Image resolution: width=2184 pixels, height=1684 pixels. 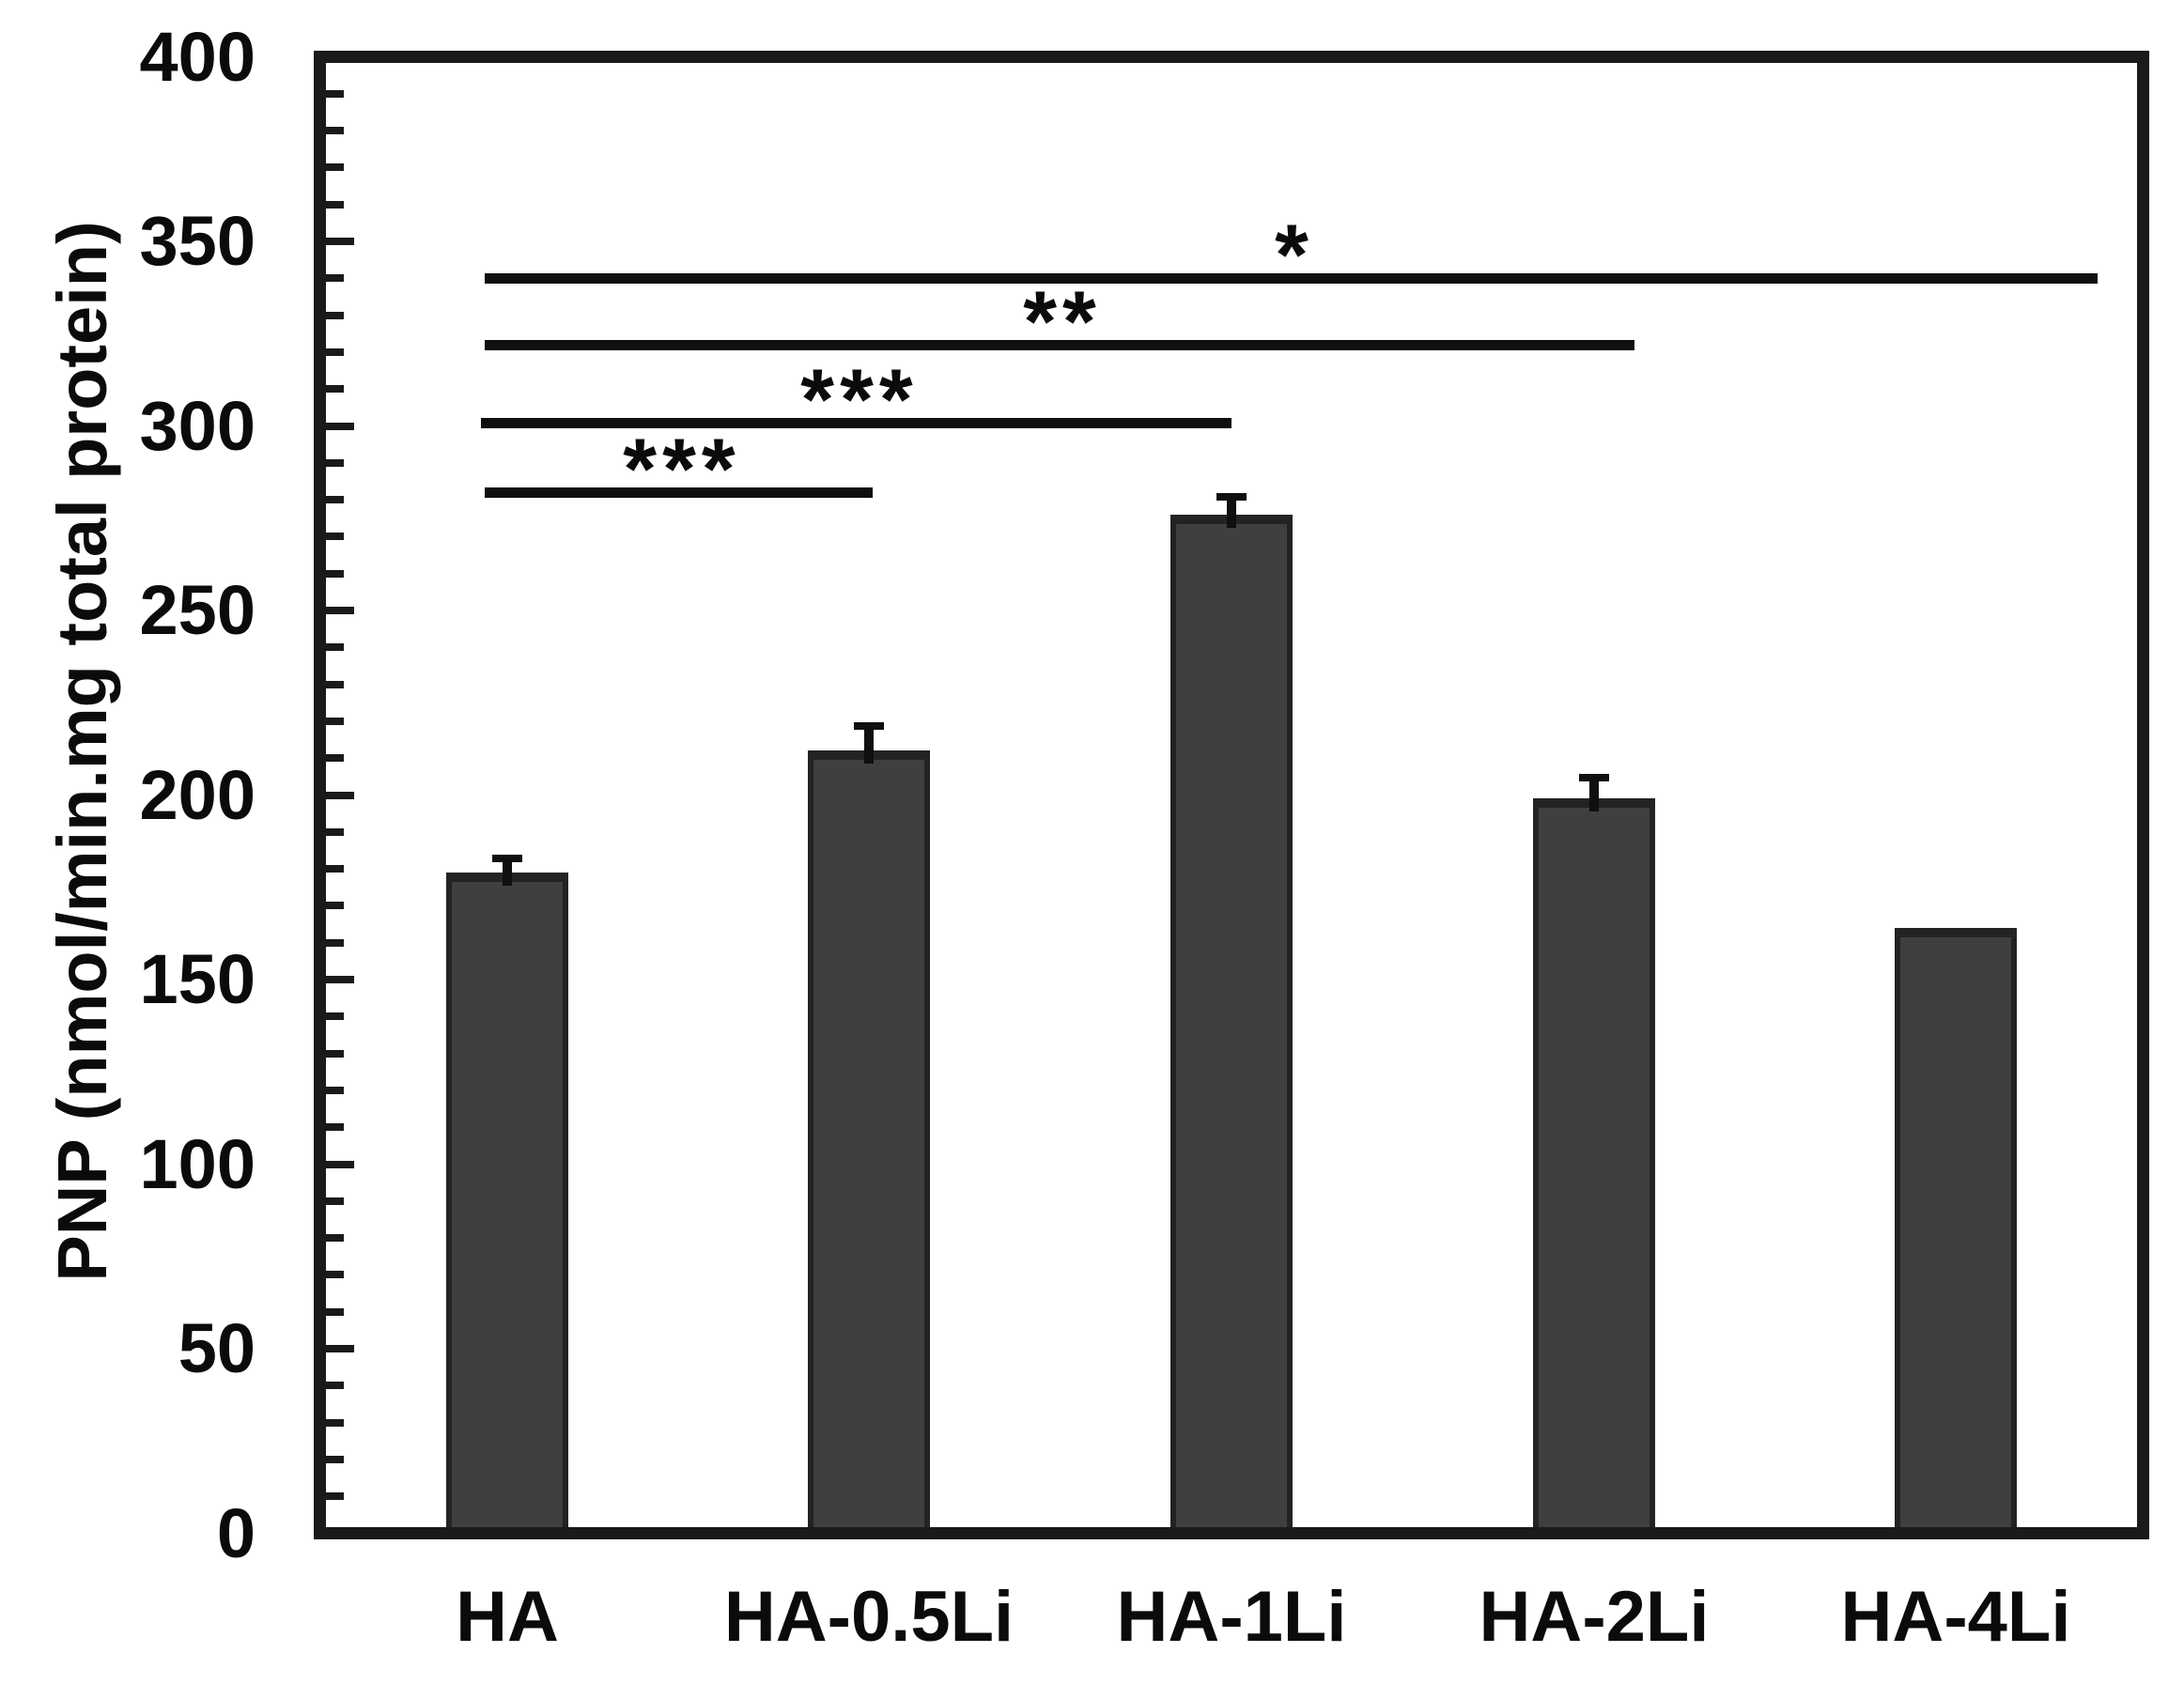 What do you see at coordinates (507, 1617) in the screenshot?
I see `x-axis-label: HA` at bounding box center [507, 1617].